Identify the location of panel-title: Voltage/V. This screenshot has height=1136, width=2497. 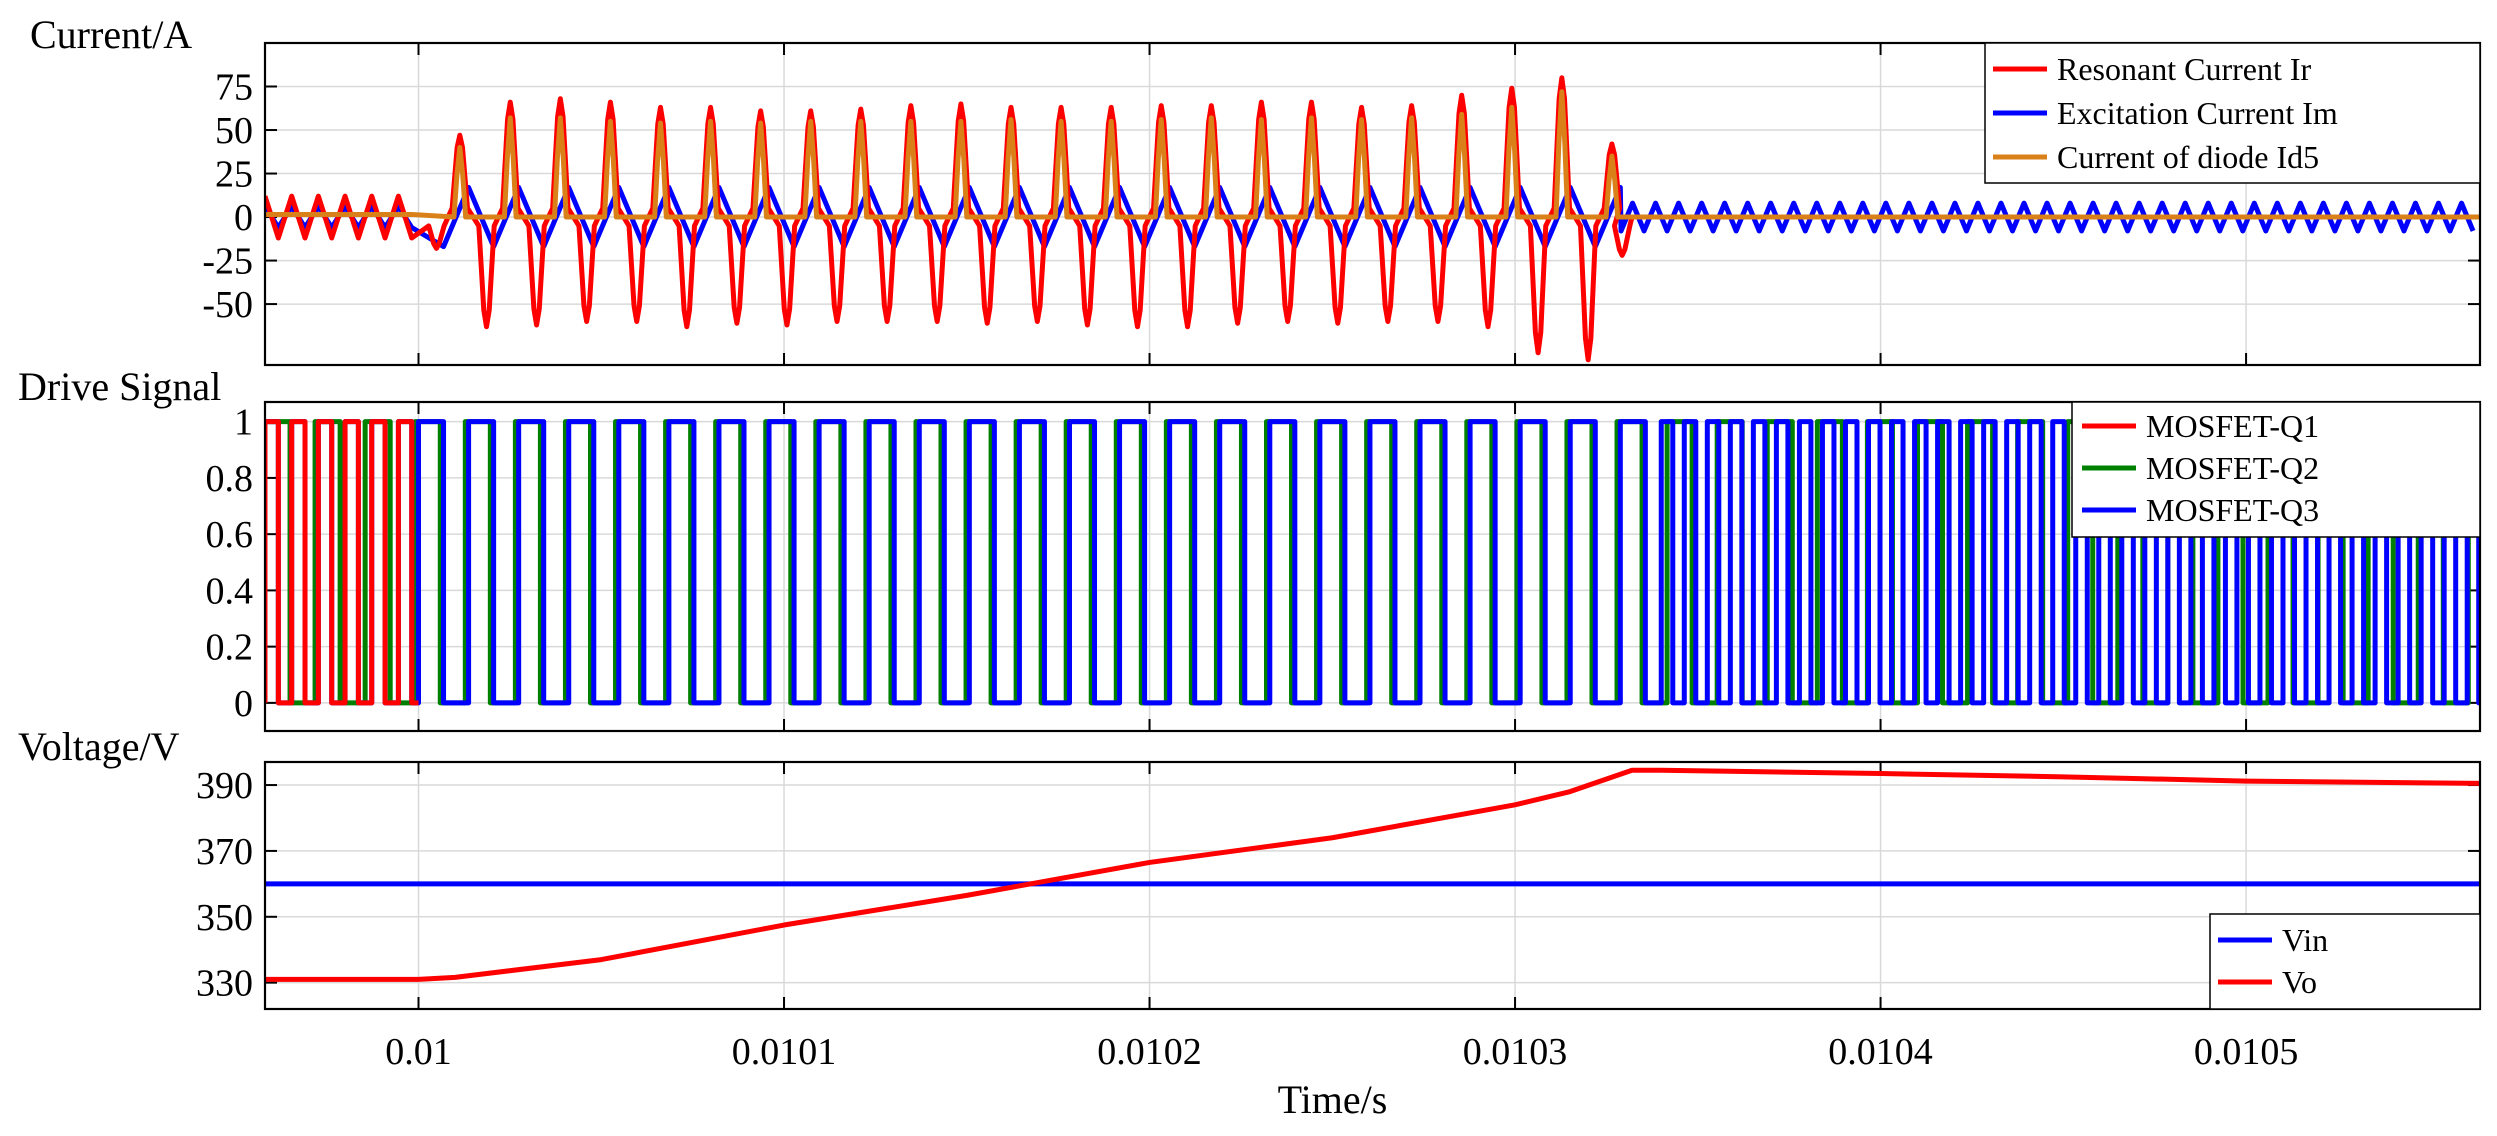
(99, 746).